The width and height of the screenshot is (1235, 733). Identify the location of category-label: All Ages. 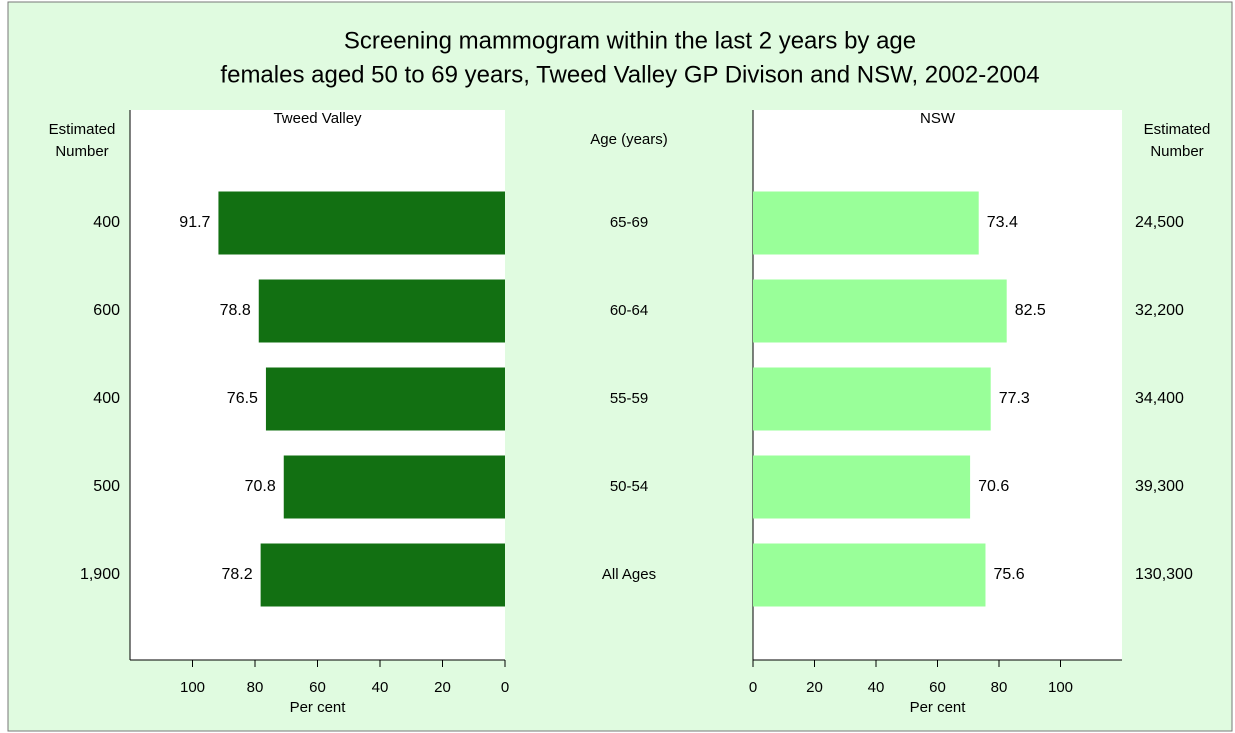
(629, 574).